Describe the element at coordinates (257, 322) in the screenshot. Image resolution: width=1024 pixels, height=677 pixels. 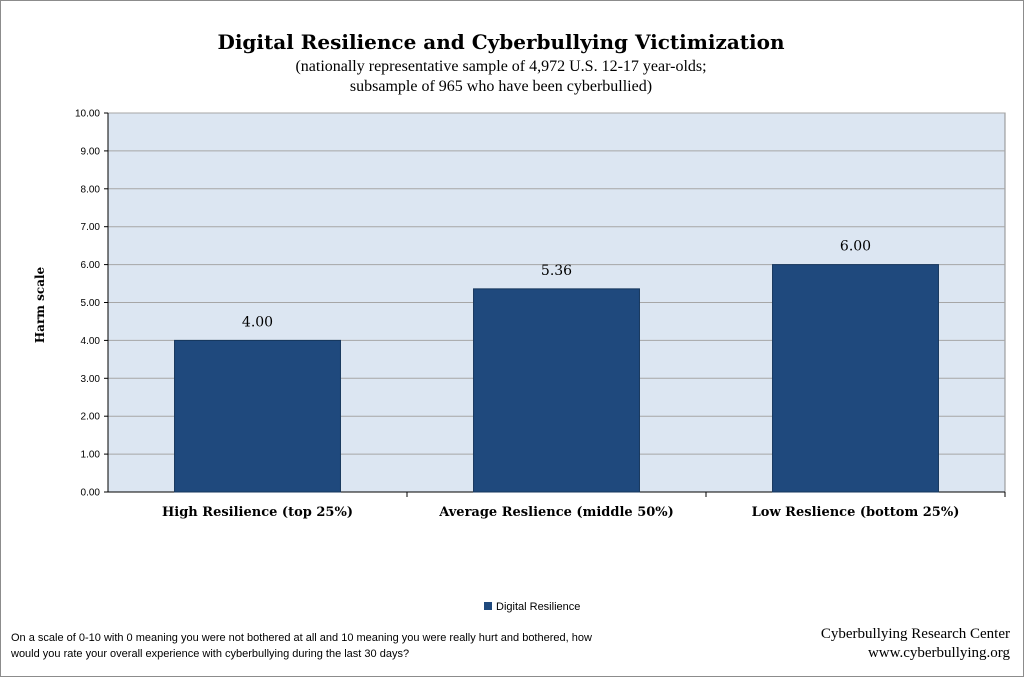
I see `bar-value-label: 4.00` at that location.